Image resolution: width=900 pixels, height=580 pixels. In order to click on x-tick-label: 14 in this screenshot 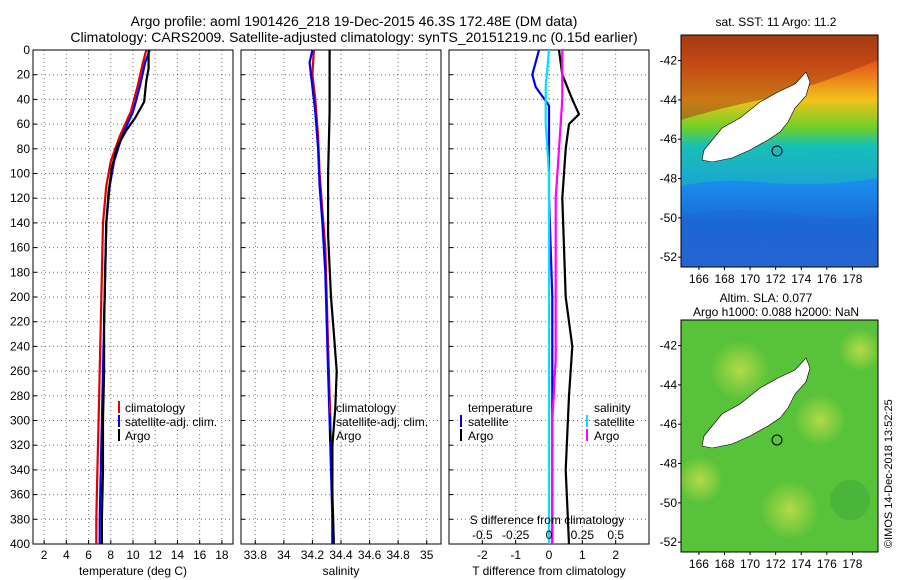, I will do `click(178, 555)`.